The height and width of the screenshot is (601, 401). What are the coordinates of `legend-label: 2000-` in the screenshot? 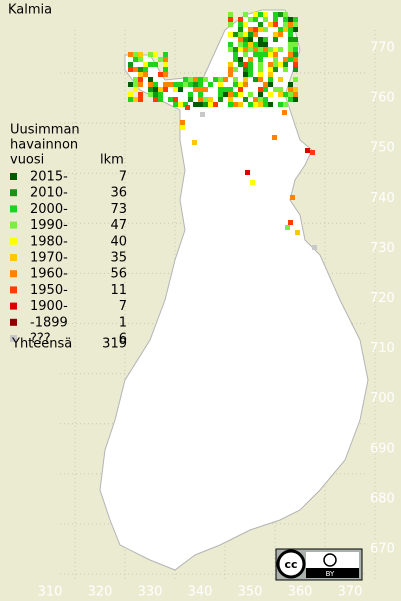 It's located at (49, 209).